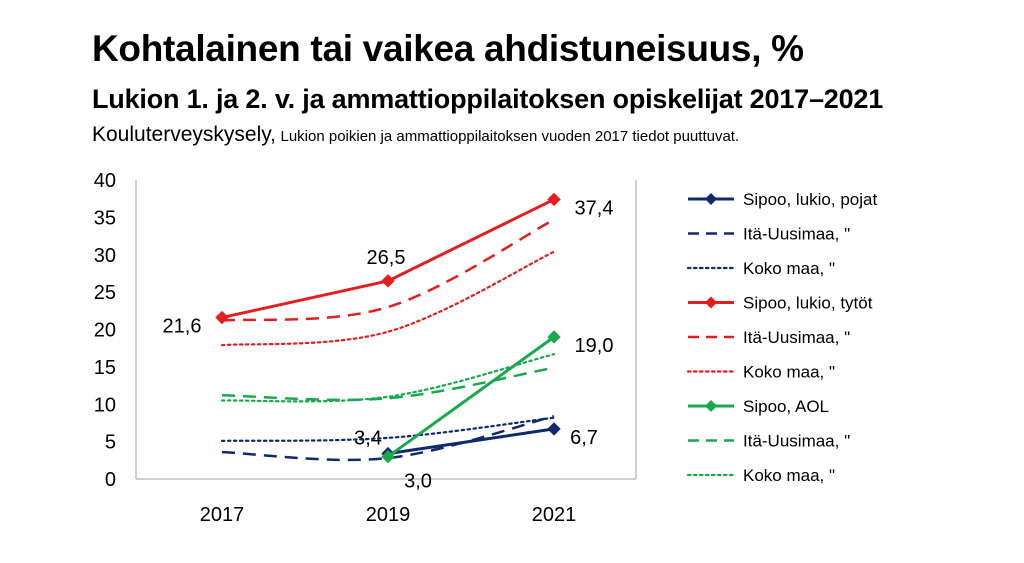 The height and width of the screenshot is (563, 1024). What do you see at coordinates (554, 429) in the screenshot?
I see `series-1-marker` at bounding box center [554, 429].